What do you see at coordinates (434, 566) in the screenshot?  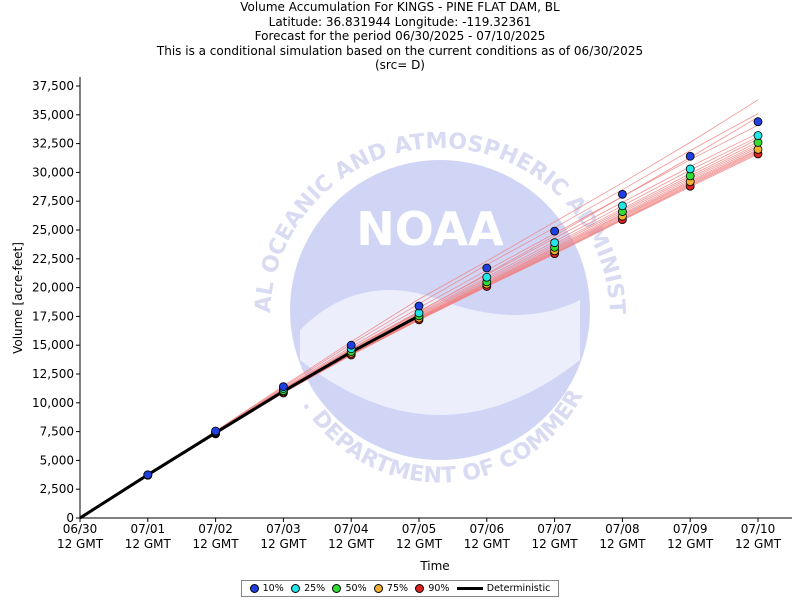 I see `x-axis-label: Time` at bounding box center [434, 566].